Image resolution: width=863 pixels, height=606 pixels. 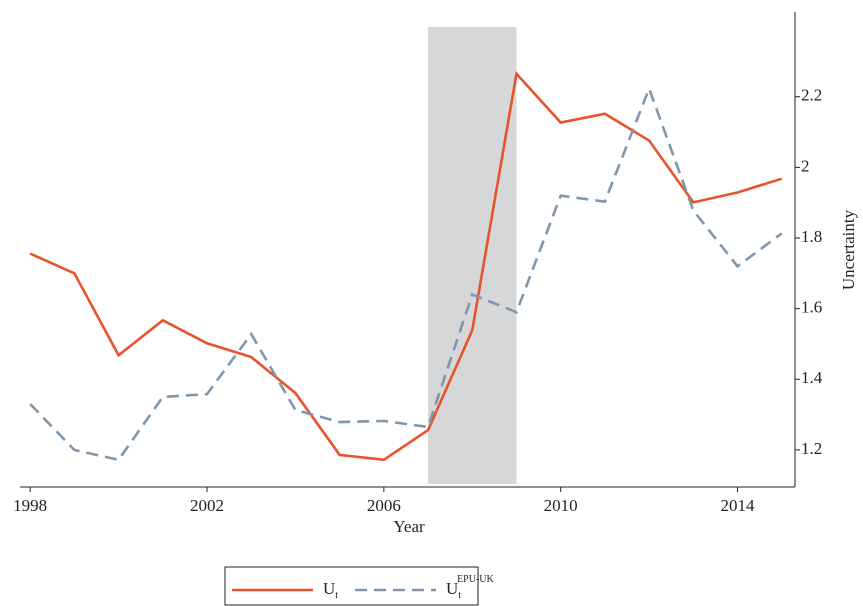 What do you see at coordinates (472, 255) in the screenshot?
I see `shaded-period` at bounding box center [472, 255].